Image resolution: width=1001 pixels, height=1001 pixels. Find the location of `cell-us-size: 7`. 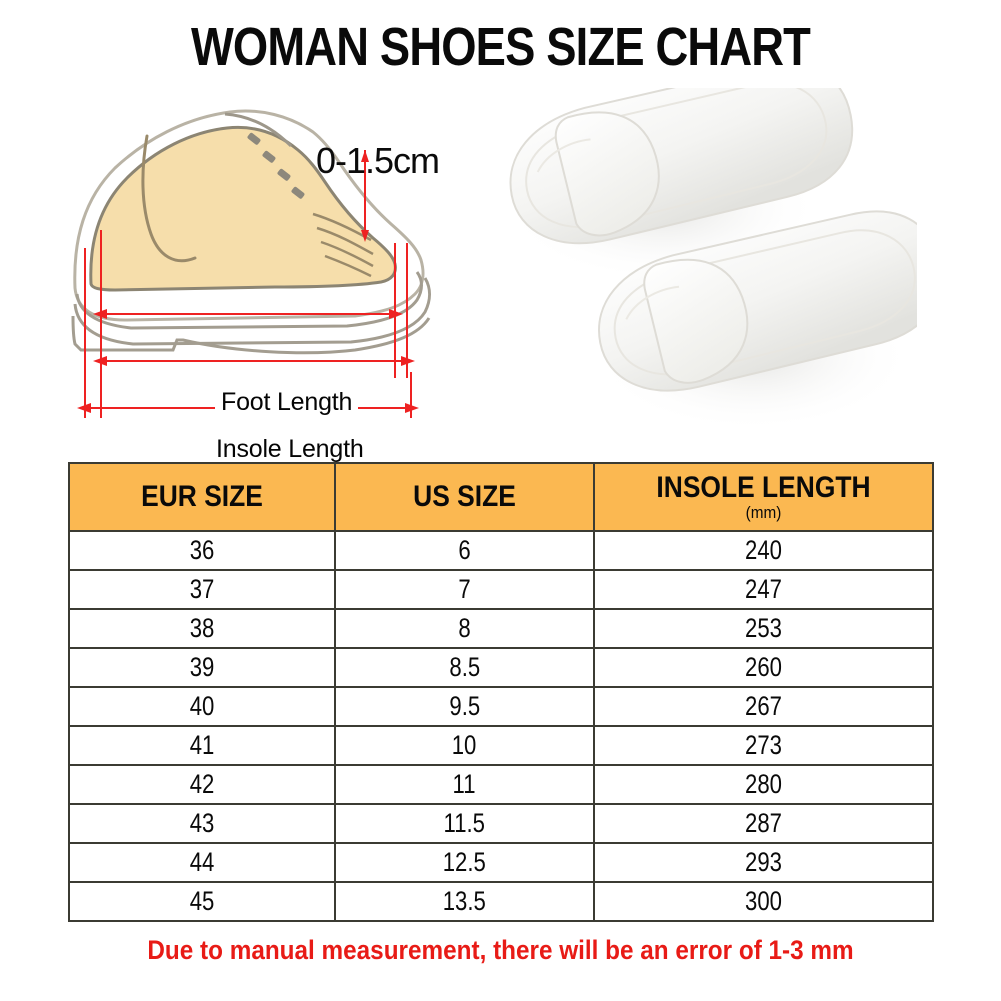

cell-us-size: 7 is located at coordinates (464, 589).